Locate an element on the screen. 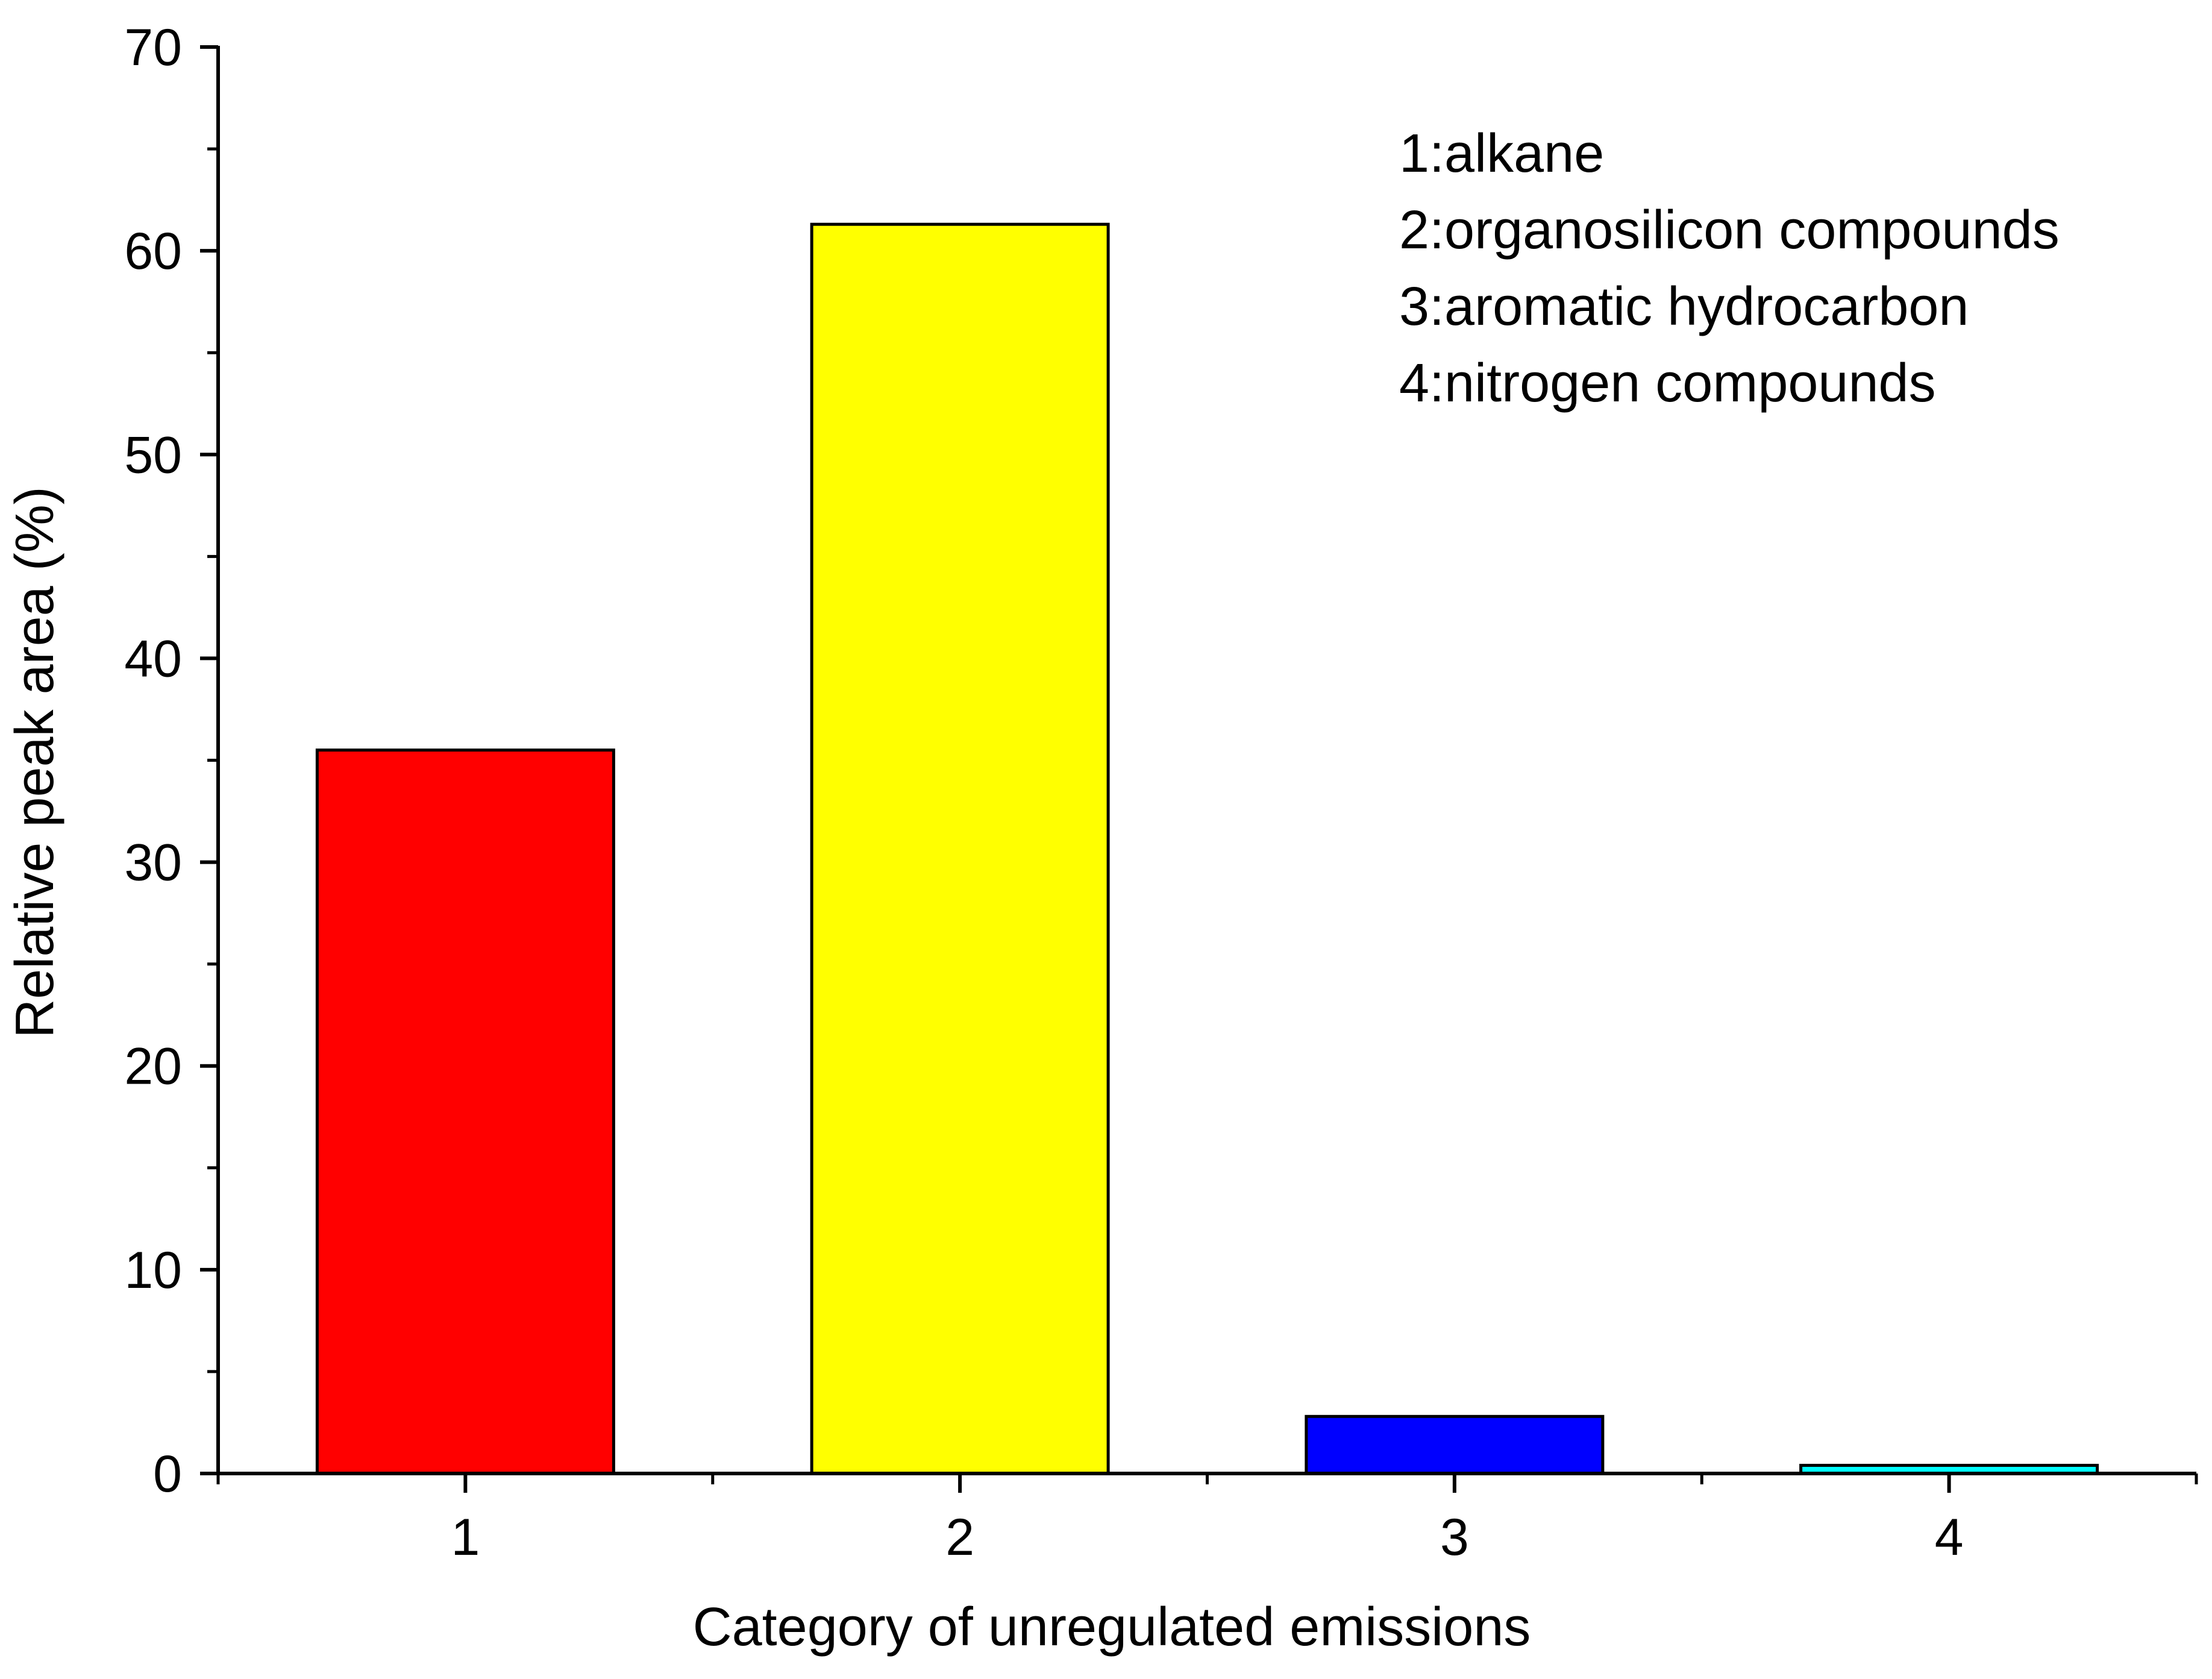  y-ticks-group: 0 10 20 30 40 50 60 70 is located at coordinates (171, 761).